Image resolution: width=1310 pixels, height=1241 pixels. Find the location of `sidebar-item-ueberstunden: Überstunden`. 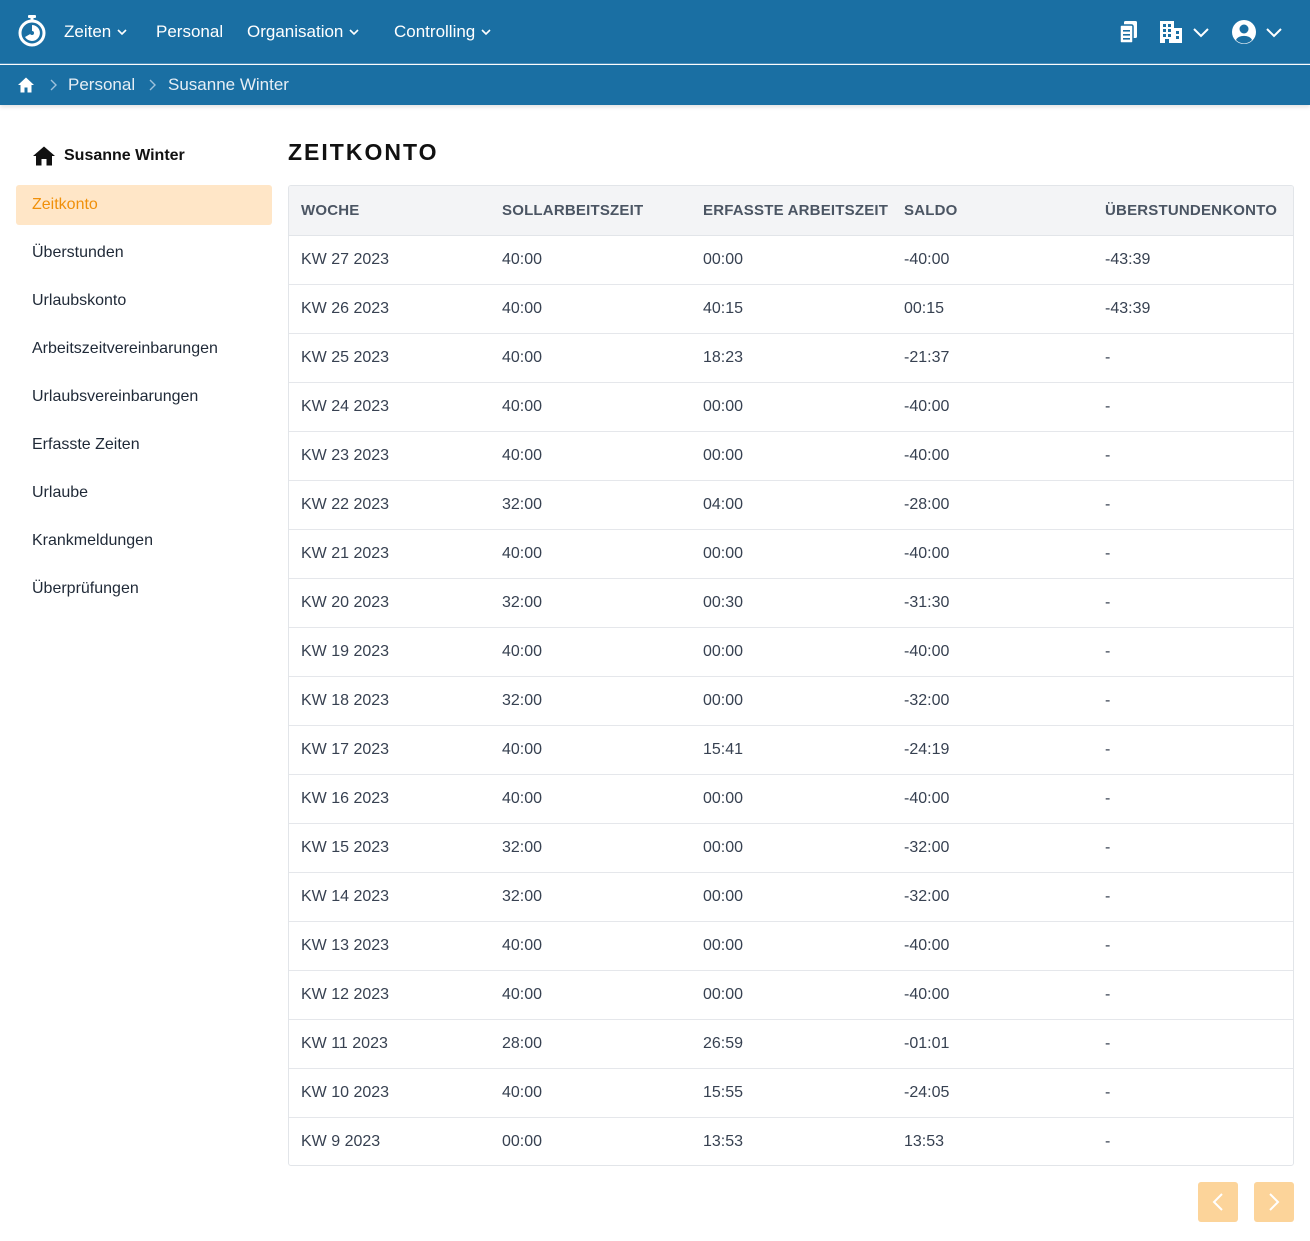

sidebar-item-ueberstunden: Überstunden is located at coordinates (78, 252).